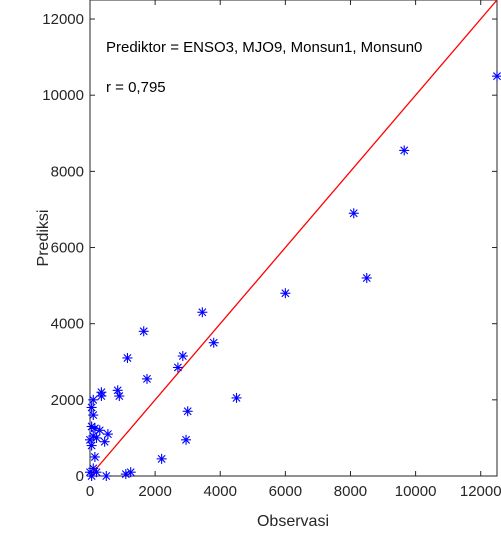  I want to click on y-tick-label: 4000, so click(67, 324).